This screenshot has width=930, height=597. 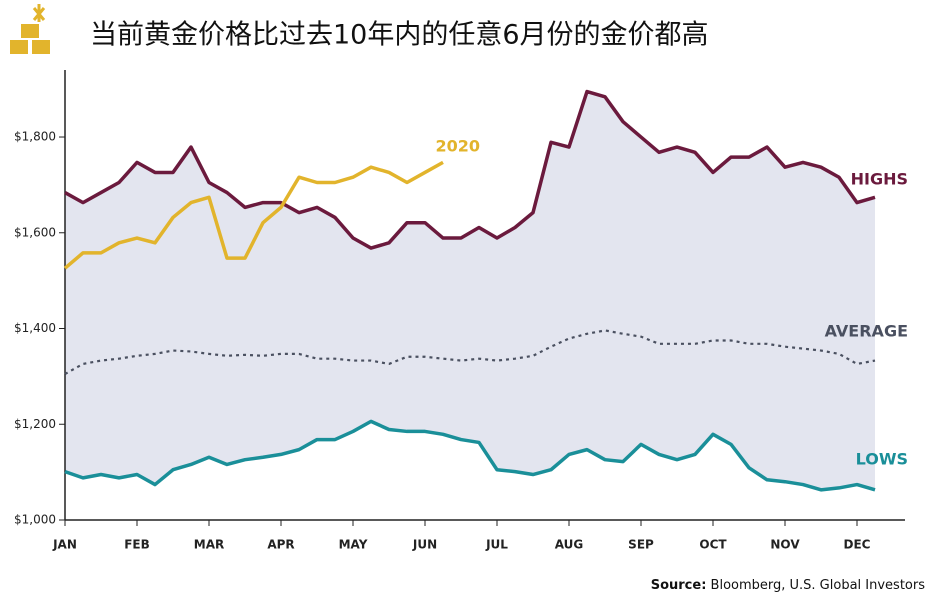 What do you see at coordinates (879, 179) in the screenshot?
I see `series-label: HIGHS` at bounding box center [879, 179].